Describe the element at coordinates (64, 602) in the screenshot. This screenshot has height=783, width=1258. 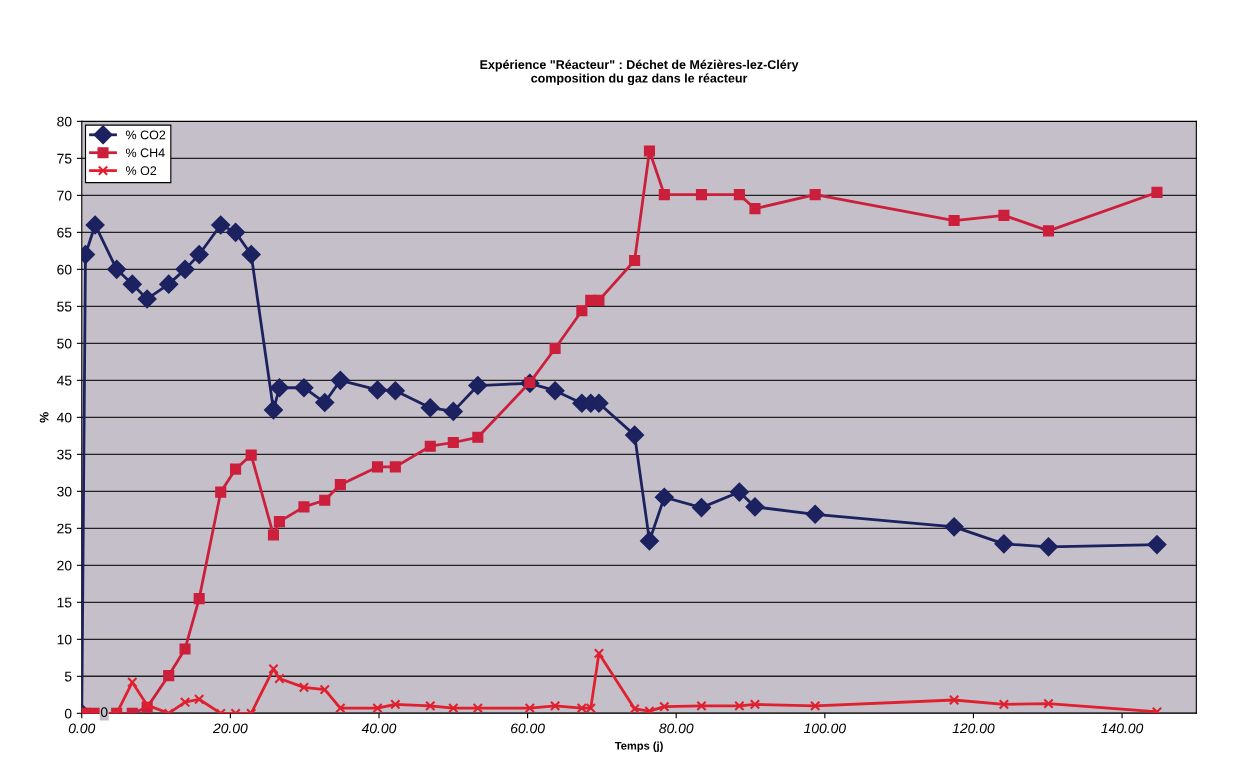
I see `y-tick-label: 15` at that location.